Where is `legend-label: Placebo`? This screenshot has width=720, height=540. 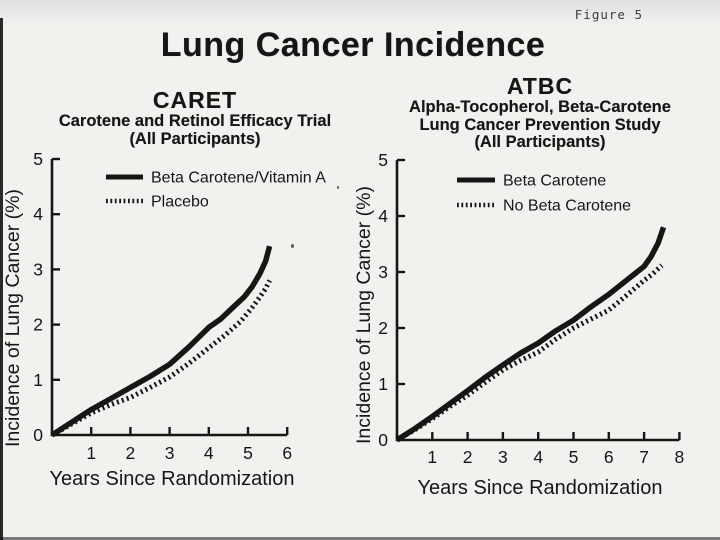
legend-label: Placebo is located at coordinates (180, 202).